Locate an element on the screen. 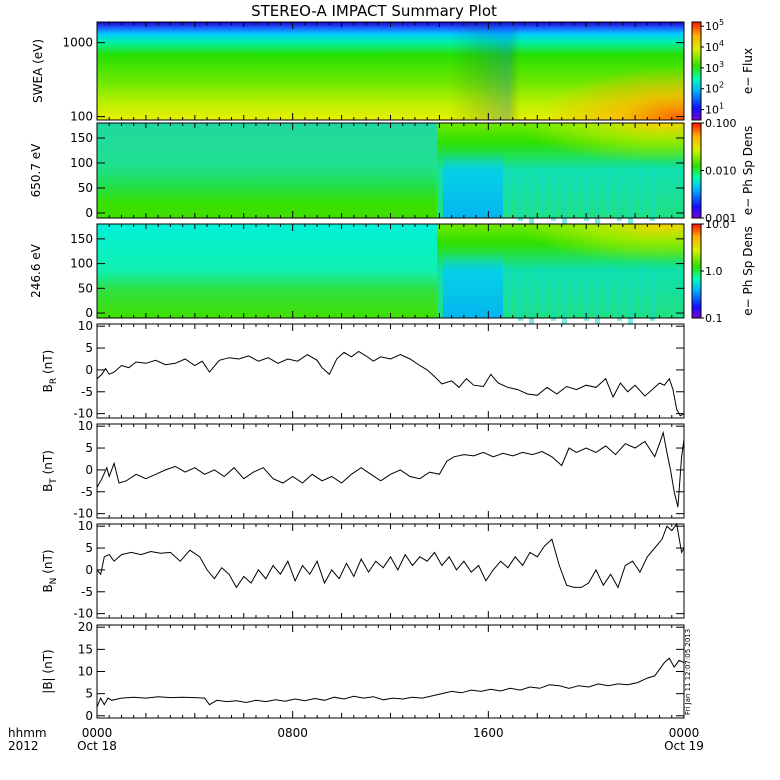 Image resolution: width=780 pixels, height=780 pixels. x-tick-date: Oct 19 is located at coordinates (684, 746).